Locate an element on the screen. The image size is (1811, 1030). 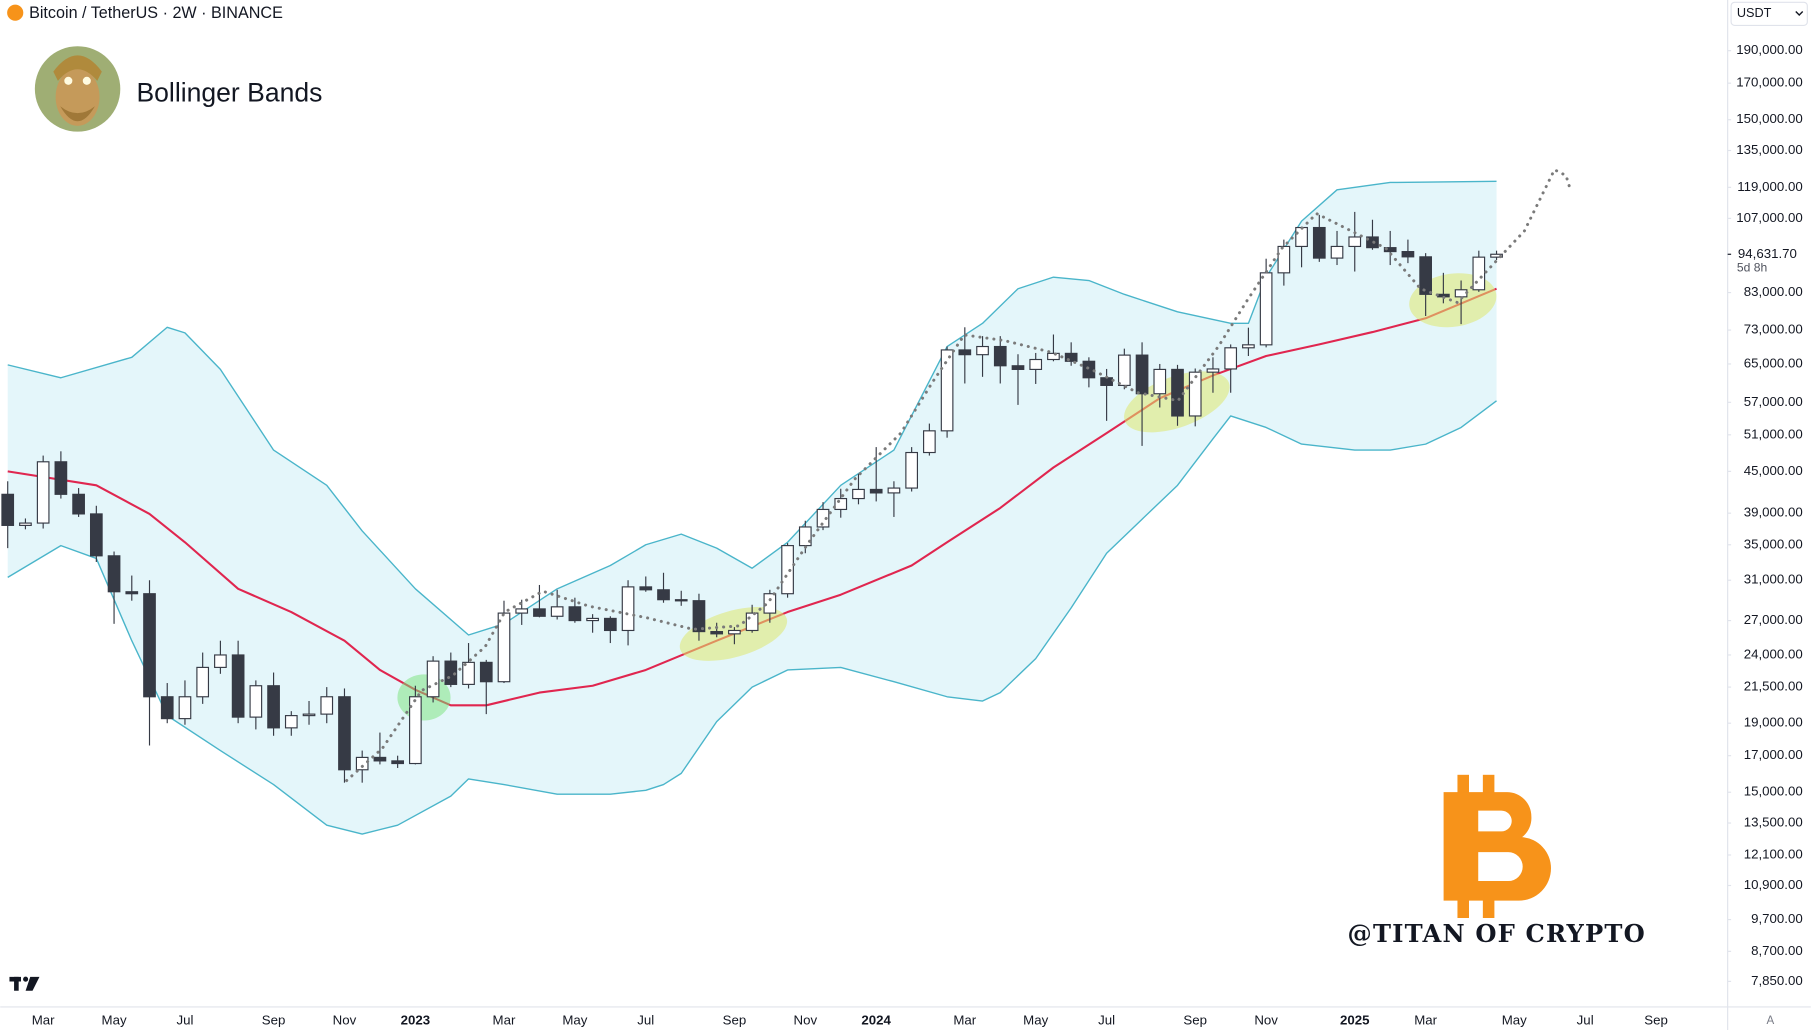
avatar-beard is located at coordinates (77, 114).